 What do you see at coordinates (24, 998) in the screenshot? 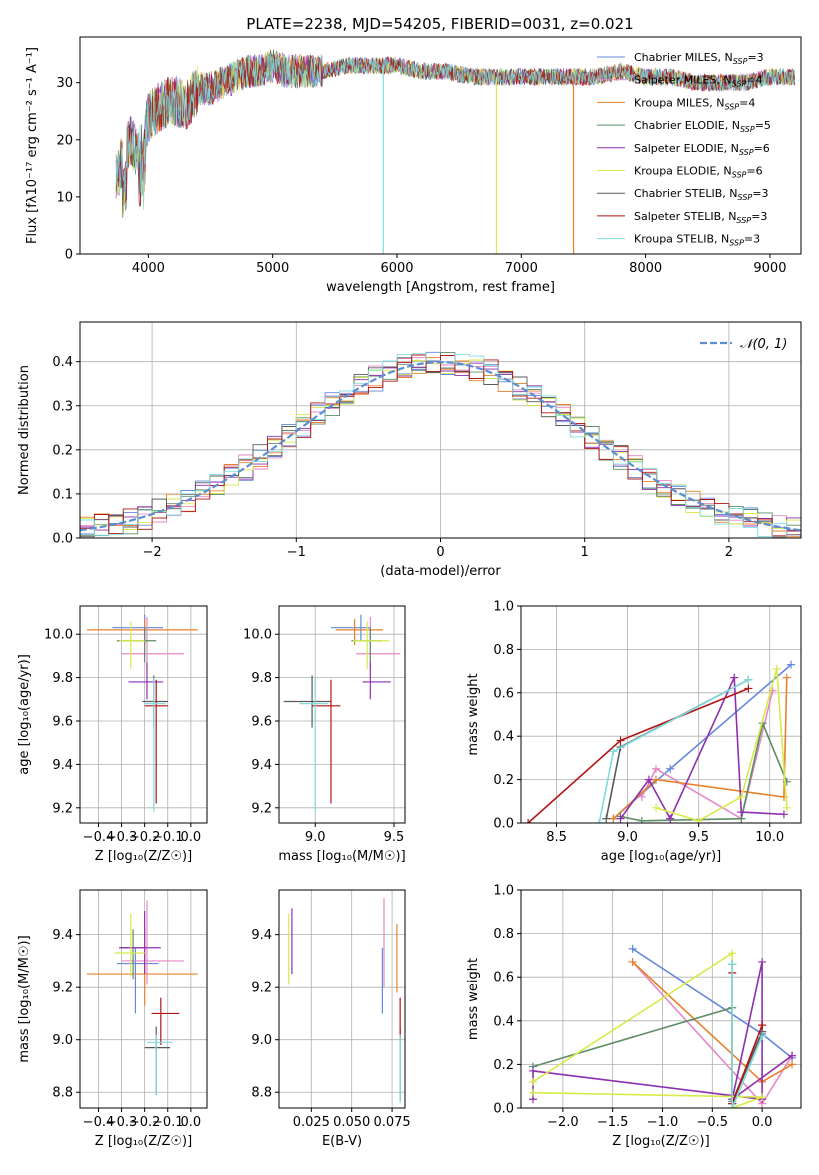
I see `y-axis-label: mass [log₁₀(M/M☉)]` at bounding box center [24, 998].